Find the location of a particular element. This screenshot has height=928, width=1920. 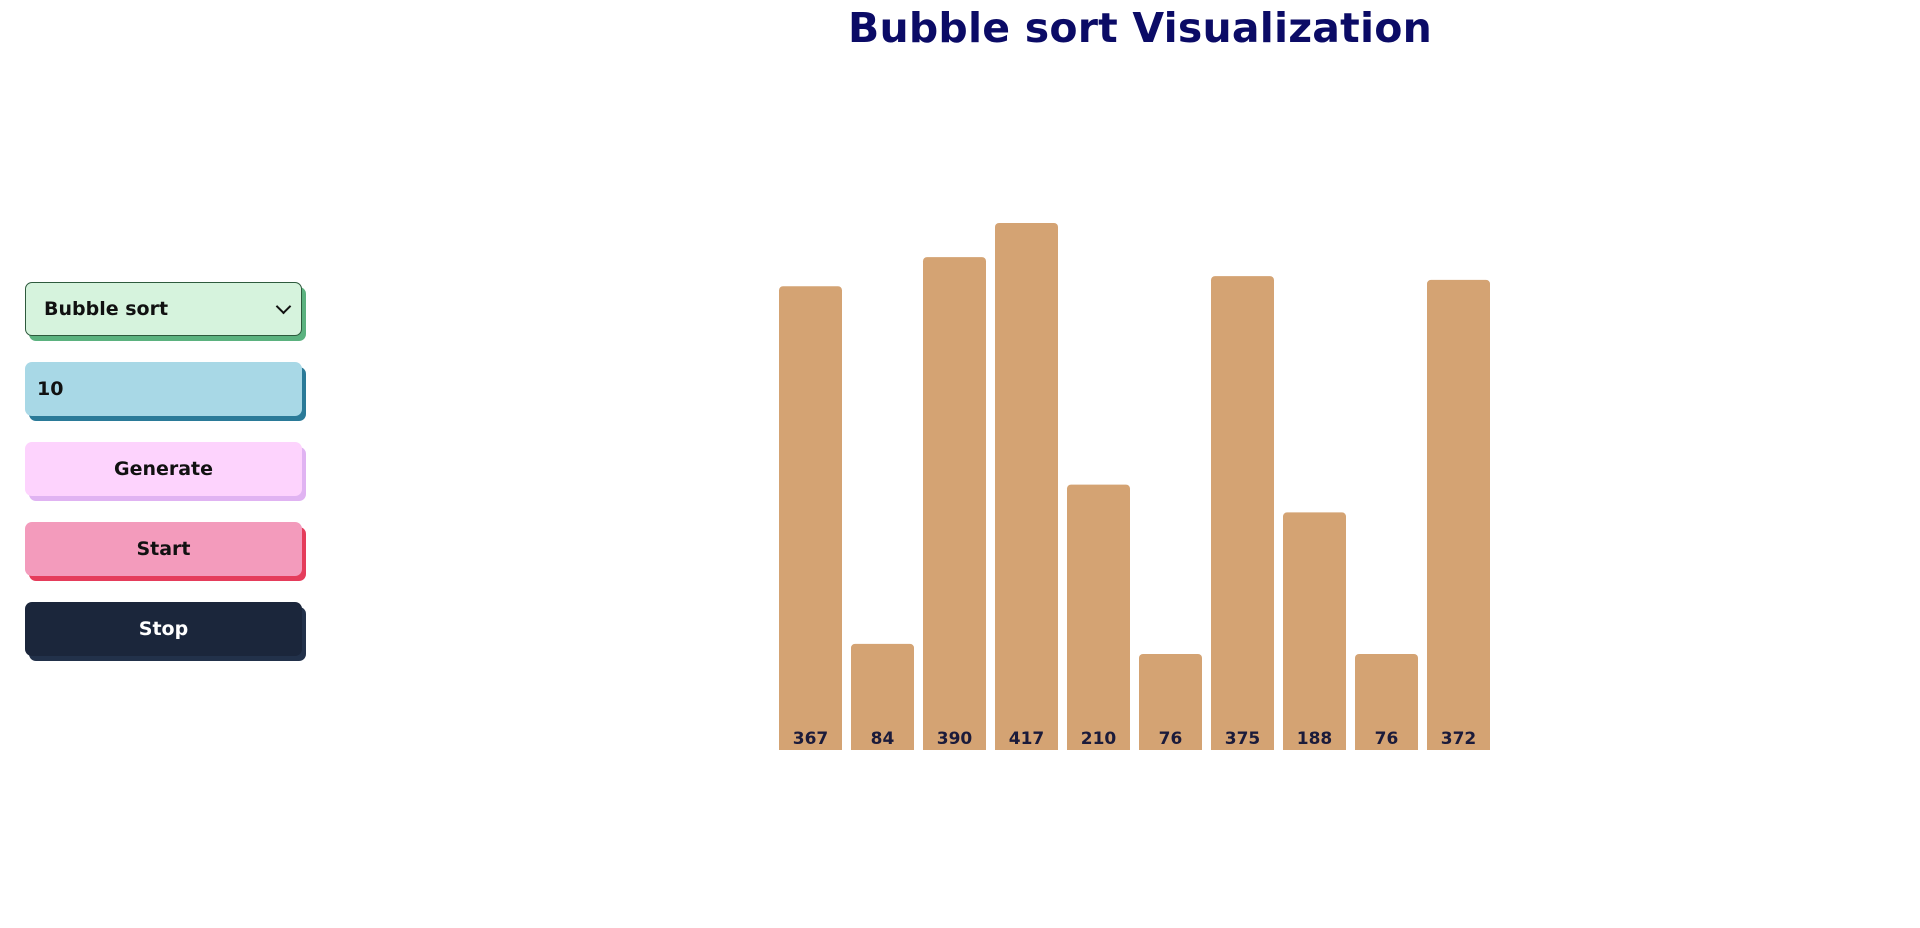

page-title: Bubble sort Visualization is located at coordinates (1140, 28).